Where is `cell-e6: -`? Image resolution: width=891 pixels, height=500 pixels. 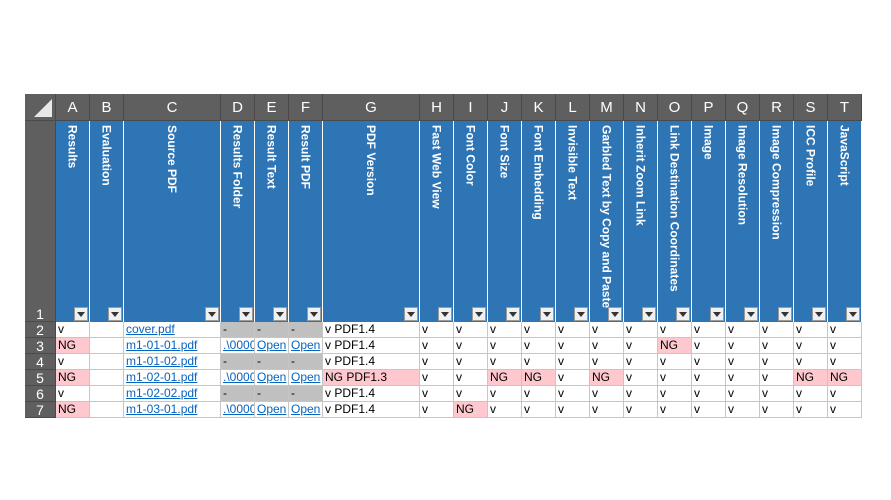
cell-e6: - is located at coordinates (272, 394).